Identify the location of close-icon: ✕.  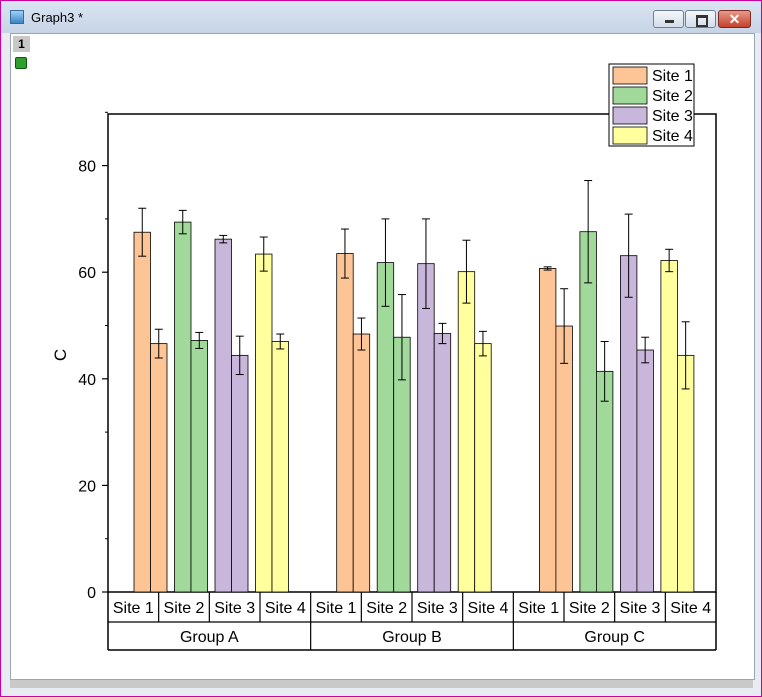
(734, 19).